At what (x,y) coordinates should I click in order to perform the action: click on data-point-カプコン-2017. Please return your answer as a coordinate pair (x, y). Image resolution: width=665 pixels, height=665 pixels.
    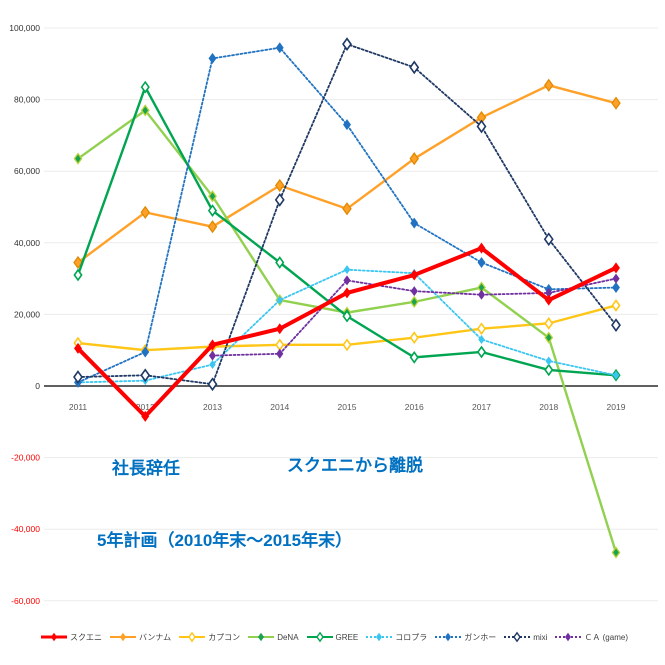
    Looking at the image, I should click on (481, 329).